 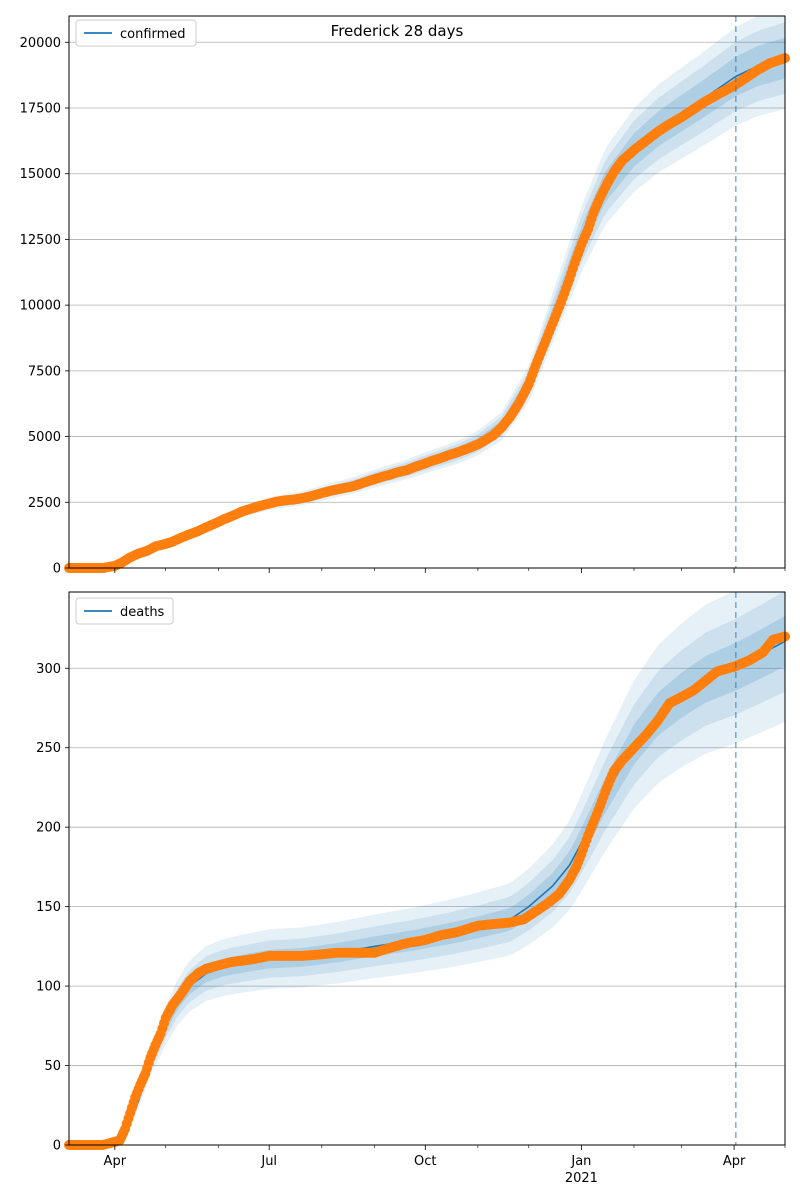 What do you see at coordinates (44, 371) in the screenshot?
I see `confirmed-y-tick-label: 7500` at bounding box center [44, 371].